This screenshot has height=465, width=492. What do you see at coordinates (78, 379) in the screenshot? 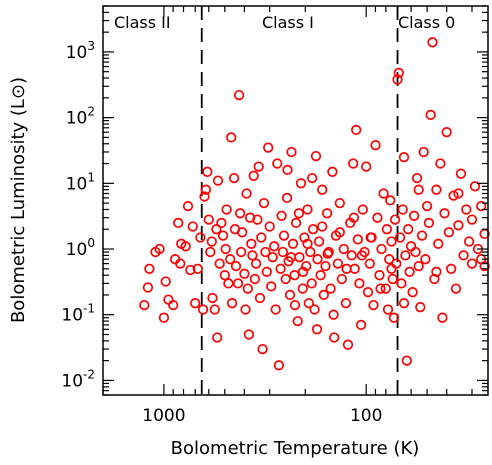
I see `y-tick-label: 10⁻²` at bounding box center [78, 379].